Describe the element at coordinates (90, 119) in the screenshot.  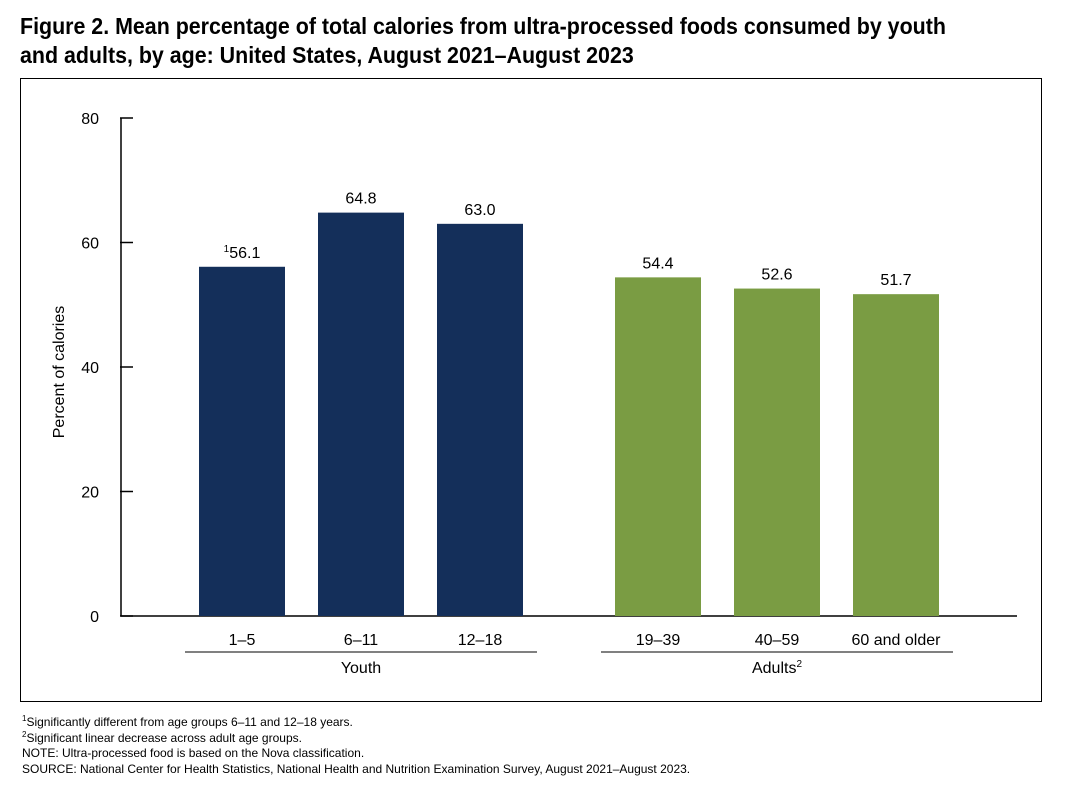
I see `y-tick-label-80: 80` at that location.